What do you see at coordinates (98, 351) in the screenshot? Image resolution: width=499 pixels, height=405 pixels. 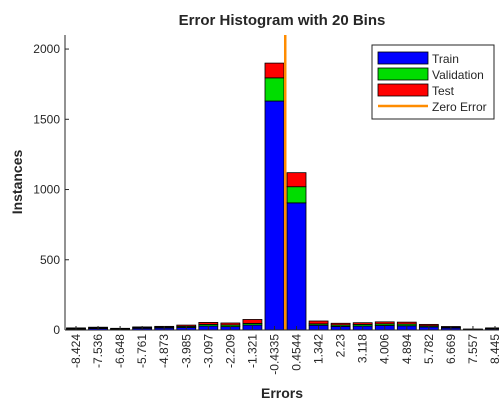 I see `x-tick-label-1: -7.536` at bounding box center [98, 351].